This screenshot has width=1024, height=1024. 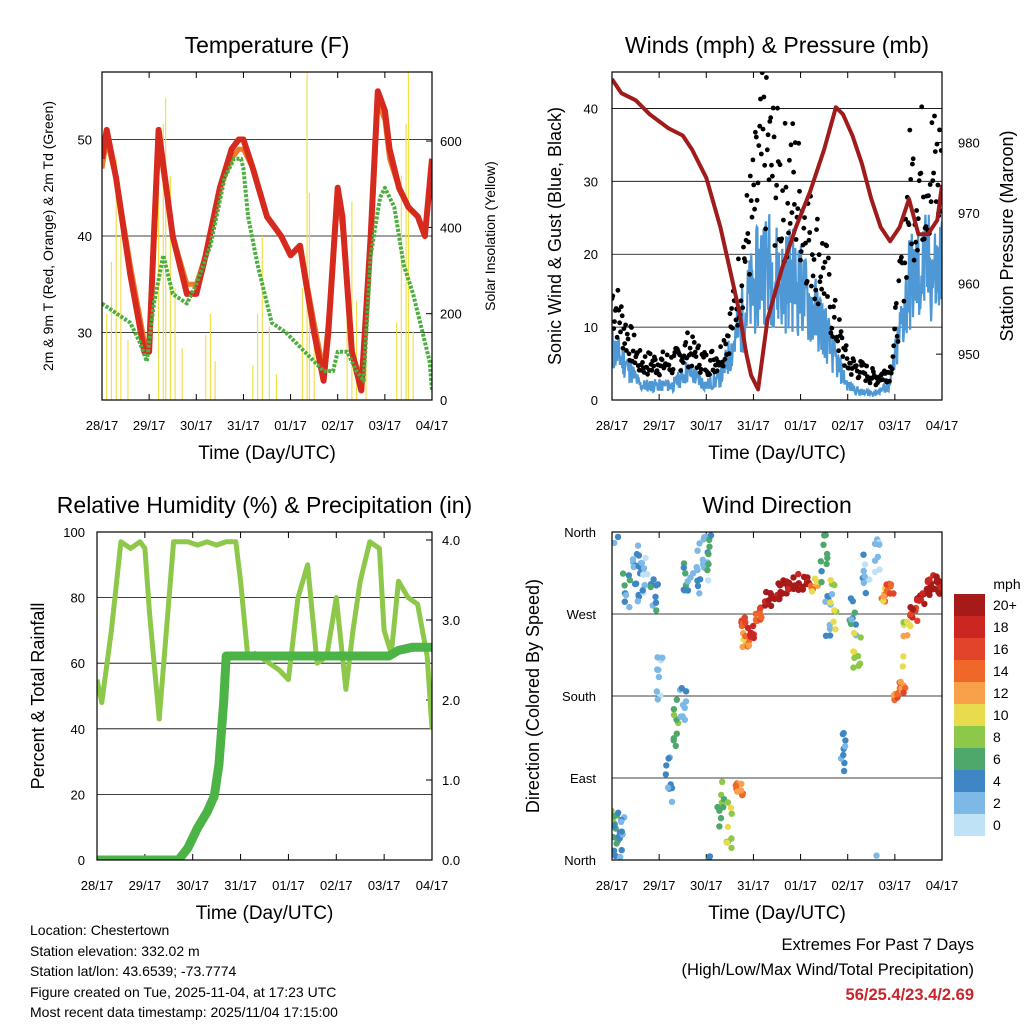 What do you see at coordinates (78, 598) in the screenshot?
I see `chart-2-ytick-label: 80` at bounding box center [78, 598].